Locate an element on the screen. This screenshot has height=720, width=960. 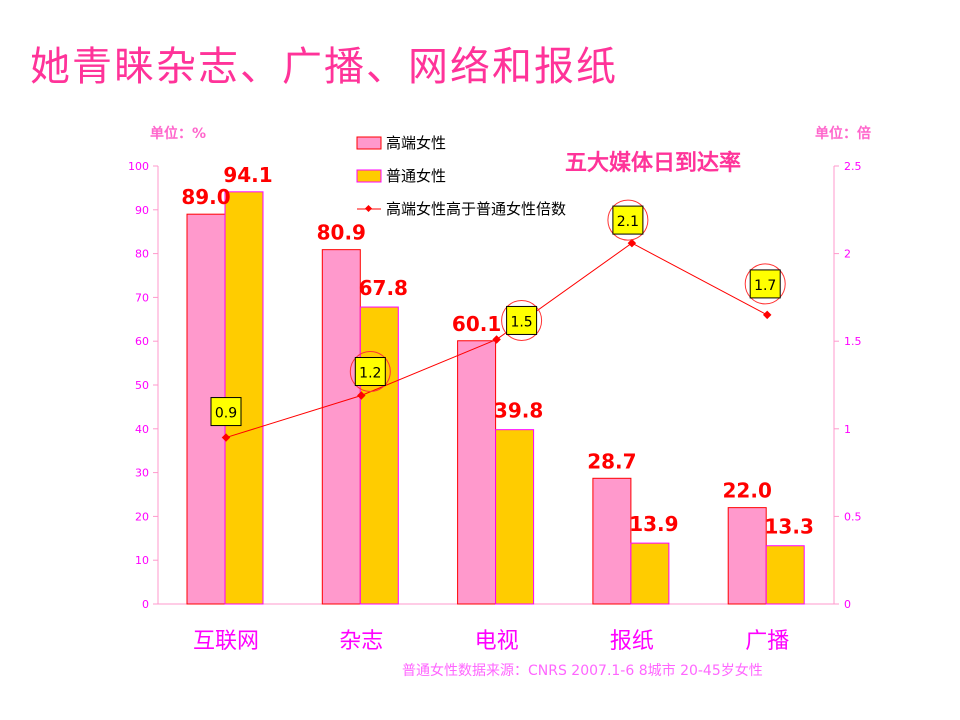
legend-marker is located at coordinates (368, 208).